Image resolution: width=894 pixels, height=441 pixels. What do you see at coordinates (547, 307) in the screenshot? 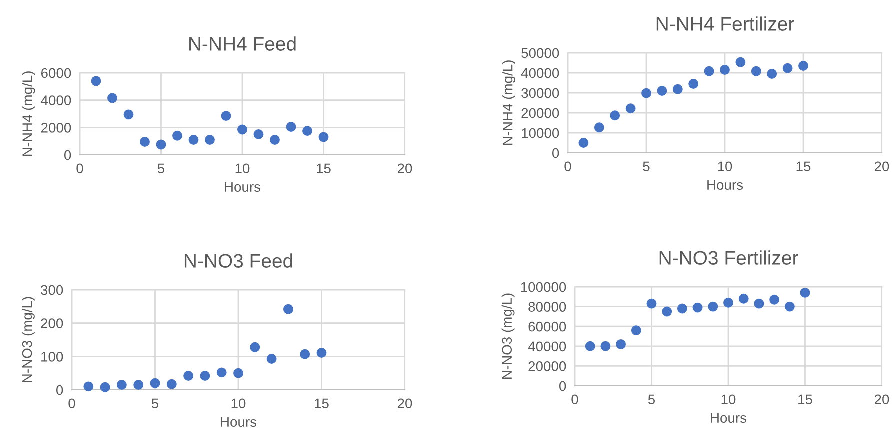
I see `y-tick-label: 80000` at bounding box center [547, 307].